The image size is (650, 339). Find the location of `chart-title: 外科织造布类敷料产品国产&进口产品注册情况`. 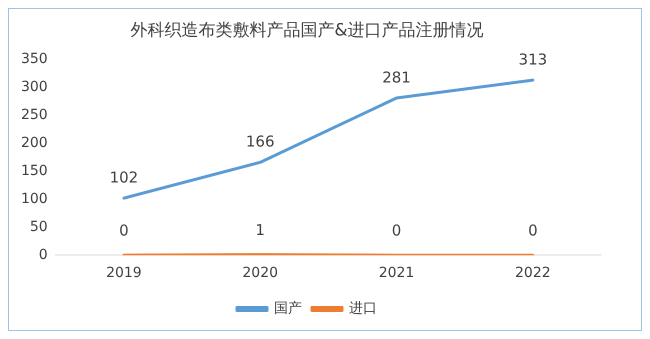

chart-title: 外科织造布类敷料产品国产&进口产品注册情况 is located at coordinates (307, 30).